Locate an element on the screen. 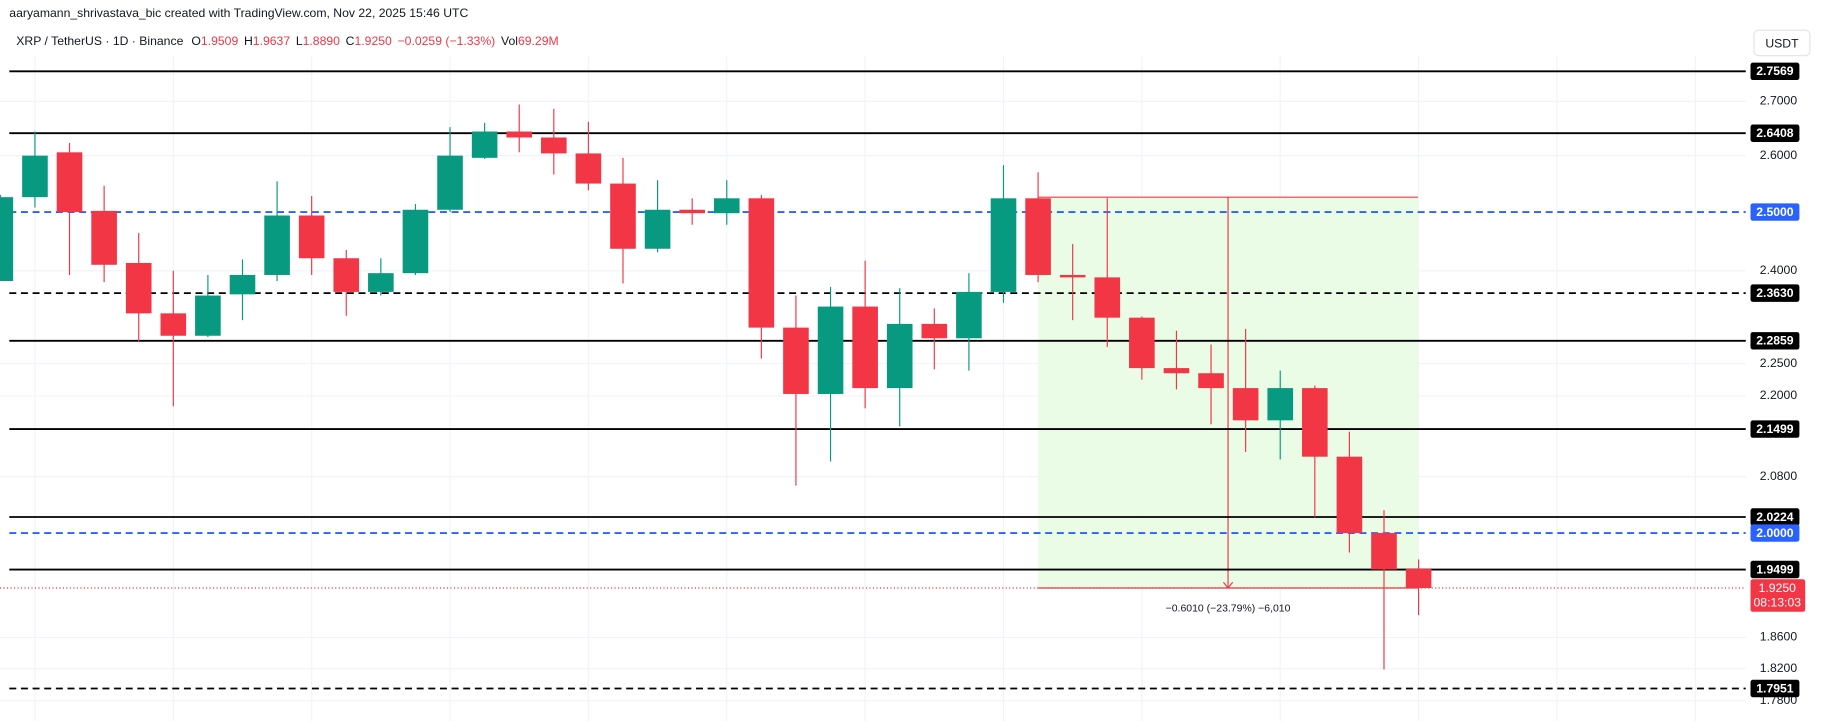 The image size is (1825, 721). last-price-box is located at coordinates (1778, 595).